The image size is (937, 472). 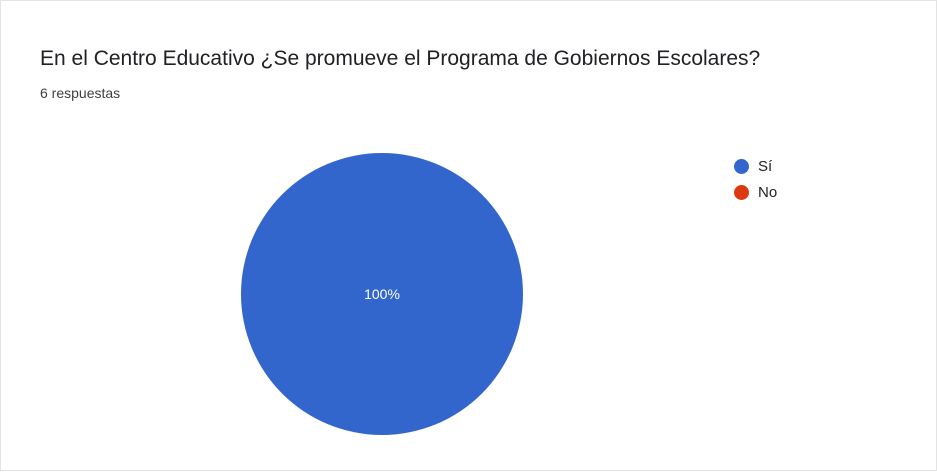 I want to click on legend-swatch-no, so click(x=741, y=192).